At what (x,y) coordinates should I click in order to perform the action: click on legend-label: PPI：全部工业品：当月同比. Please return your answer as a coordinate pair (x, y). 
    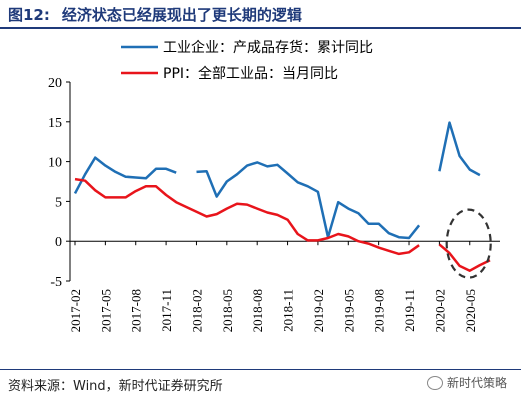
    Looking at the image, I should click on (250, 73).